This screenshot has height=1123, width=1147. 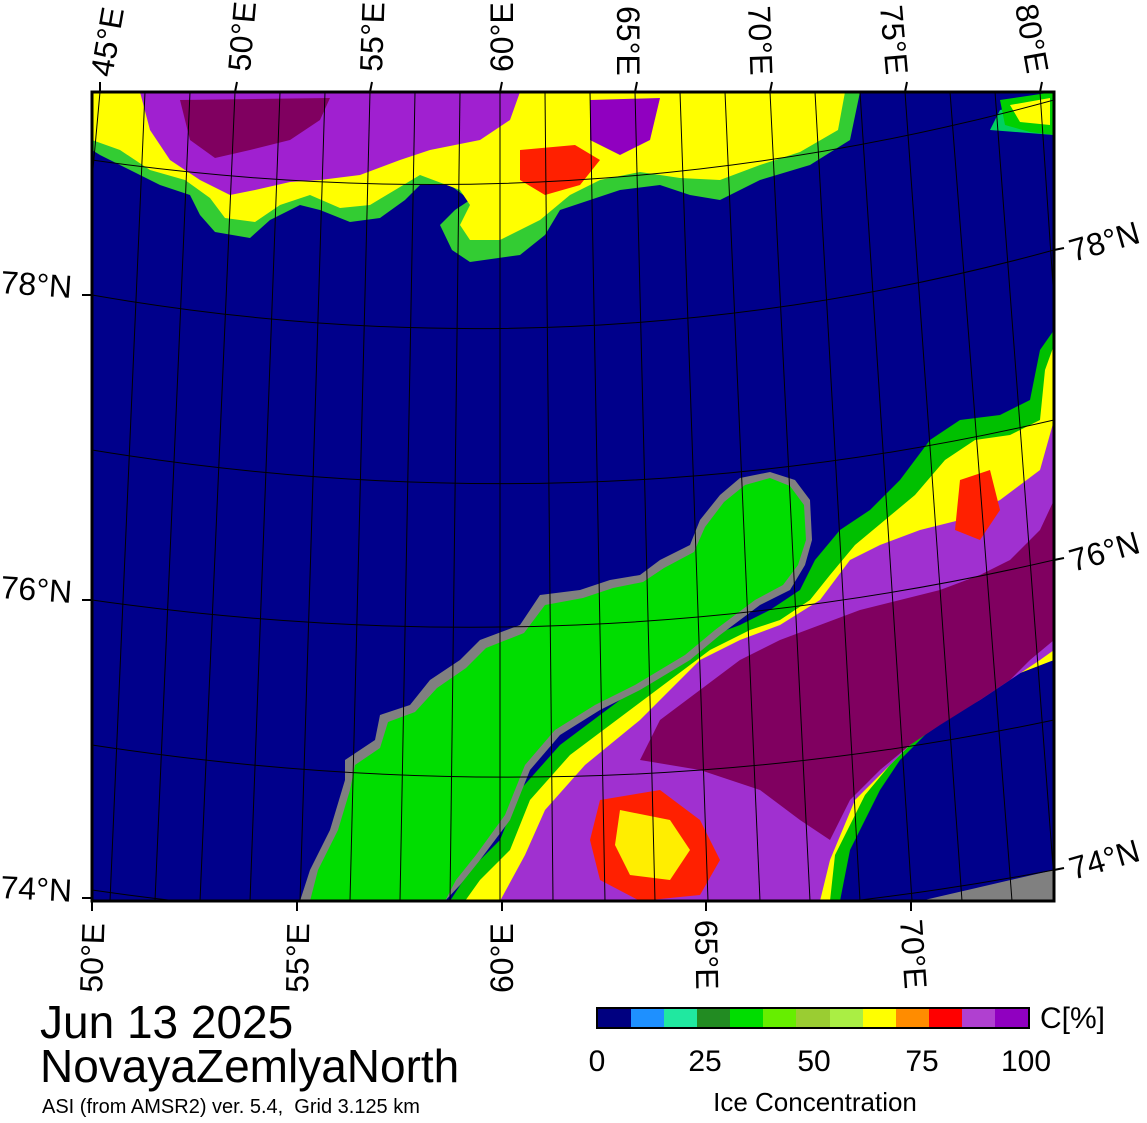 I want to click on region-name: NovayaZemlyaNorth, so click(x=250, y=1066).